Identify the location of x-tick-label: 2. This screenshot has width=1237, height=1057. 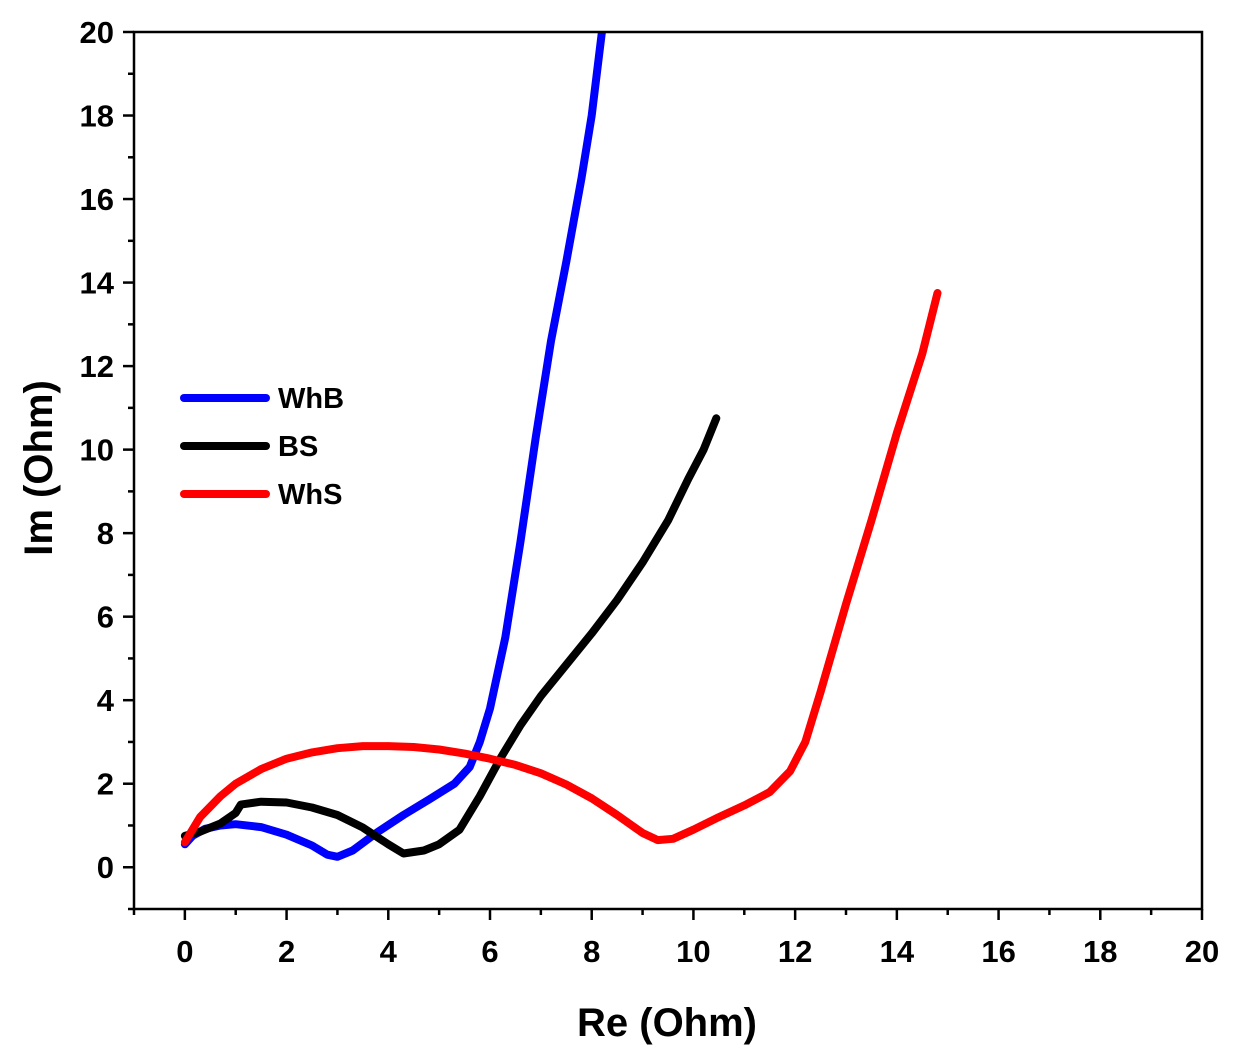
(286, 951).